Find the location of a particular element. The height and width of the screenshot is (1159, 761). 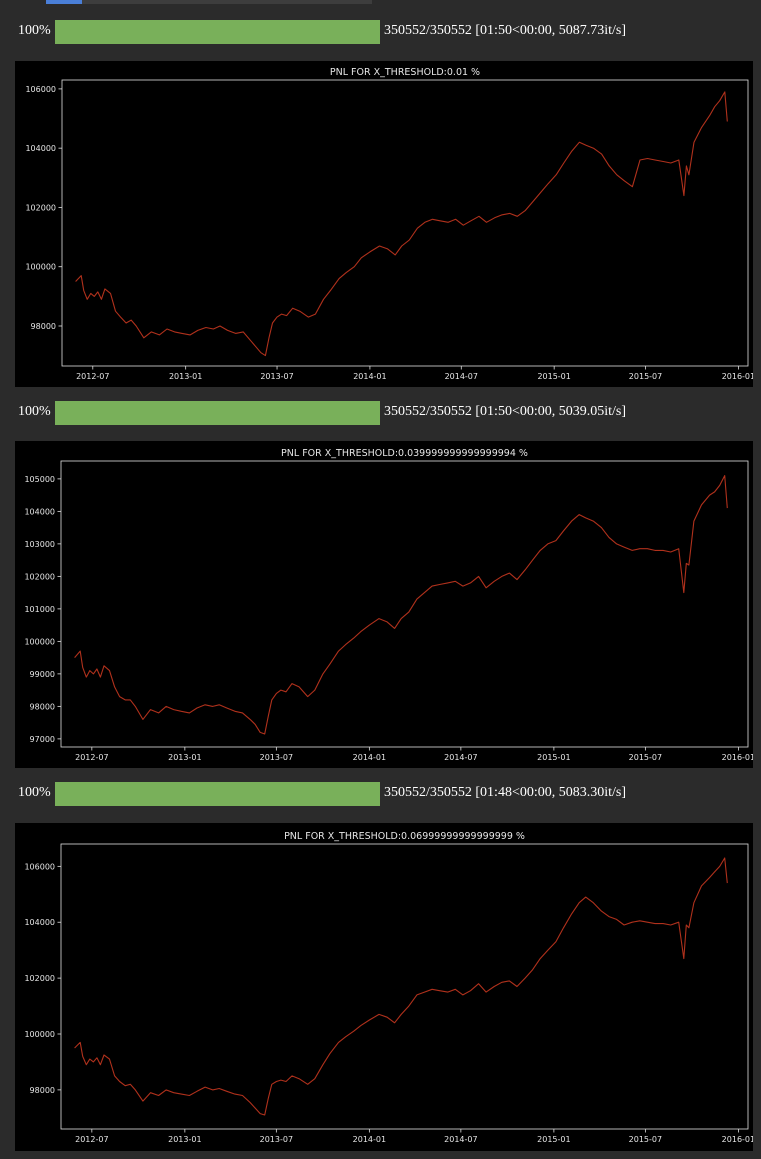

y-tick-label: 97000 is located at coordinates (42, 739).